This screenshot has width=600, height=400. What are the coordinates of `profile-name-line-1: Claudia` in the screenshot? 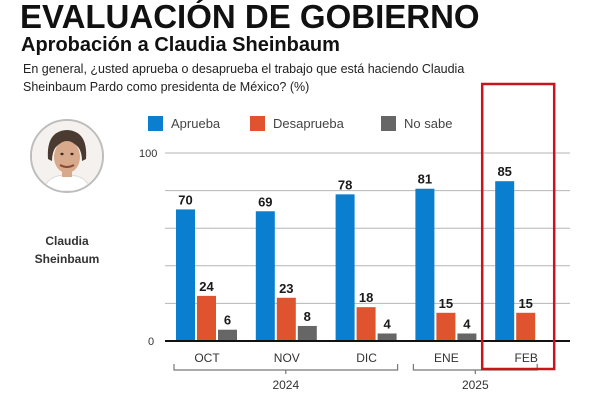 It's located at (67, 241).